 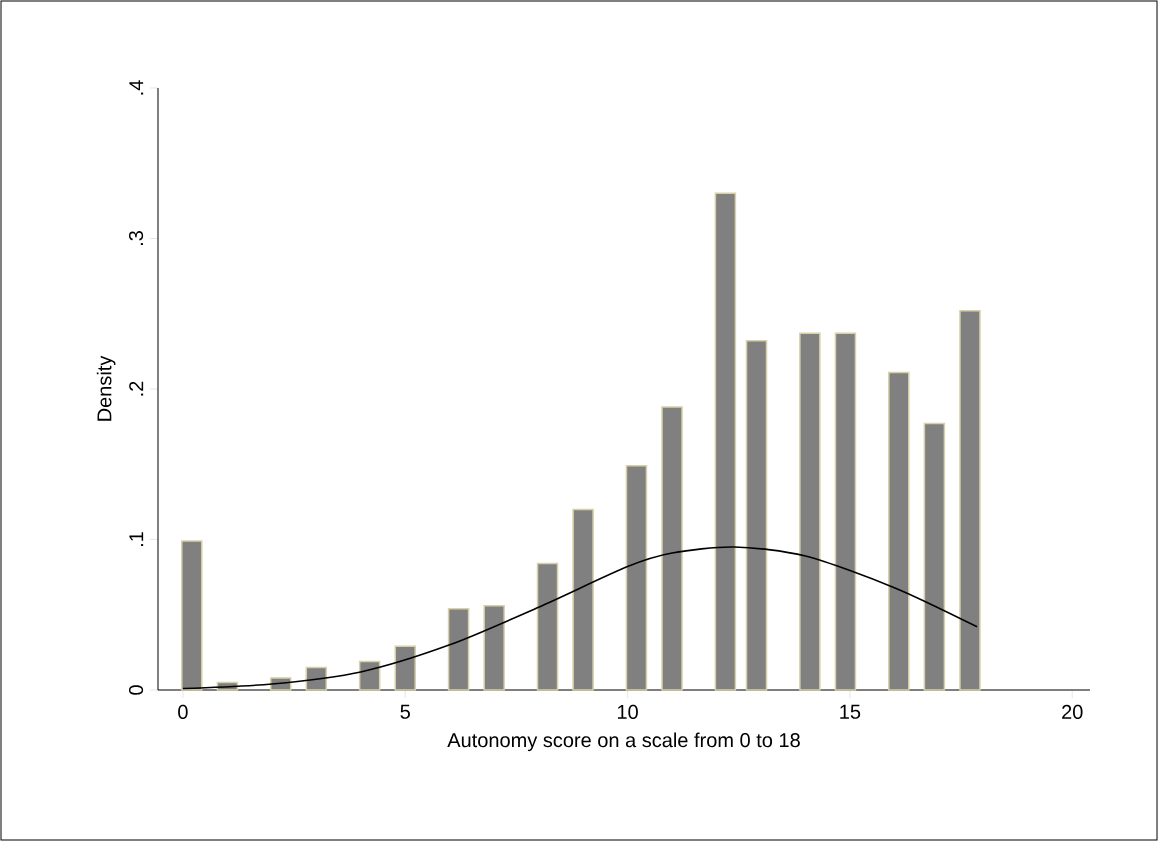 What do you see at coordinates (136, 388) in the screenshot?
I see `y-tick-label: .2` at bounding box center [136, 388].